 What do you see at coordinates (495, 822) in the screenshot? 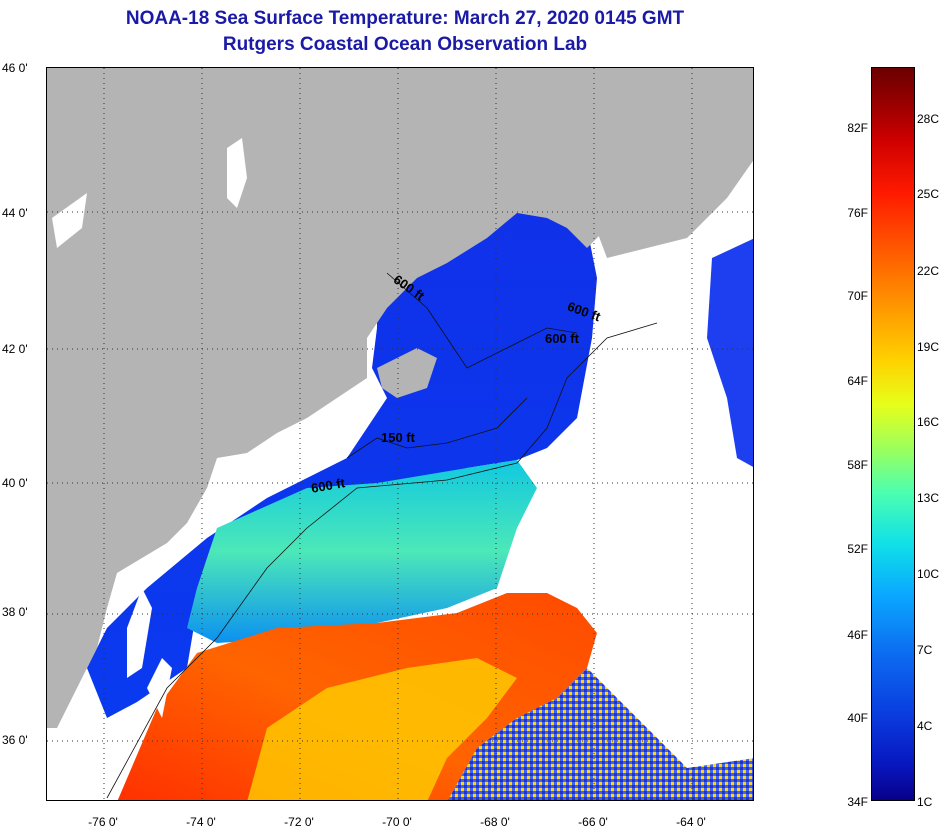
I see `lon-label-68: -68 0'` at bounding box center [495, 822].